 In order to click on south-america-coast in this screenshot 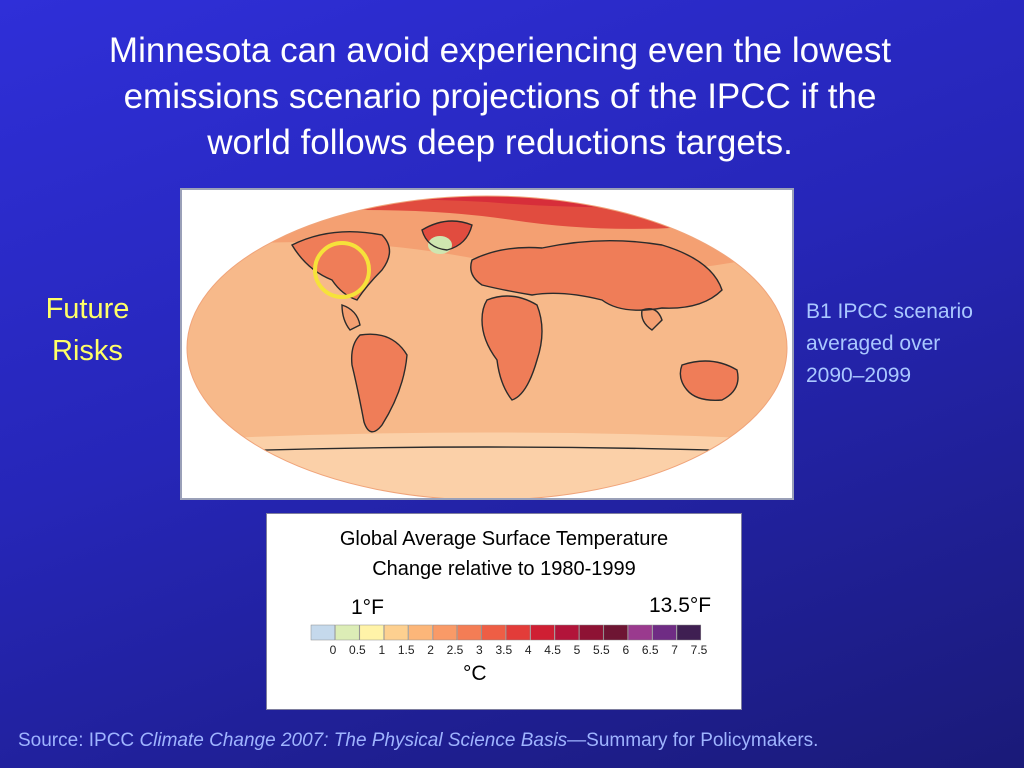, I will do `click(379, 383)`.